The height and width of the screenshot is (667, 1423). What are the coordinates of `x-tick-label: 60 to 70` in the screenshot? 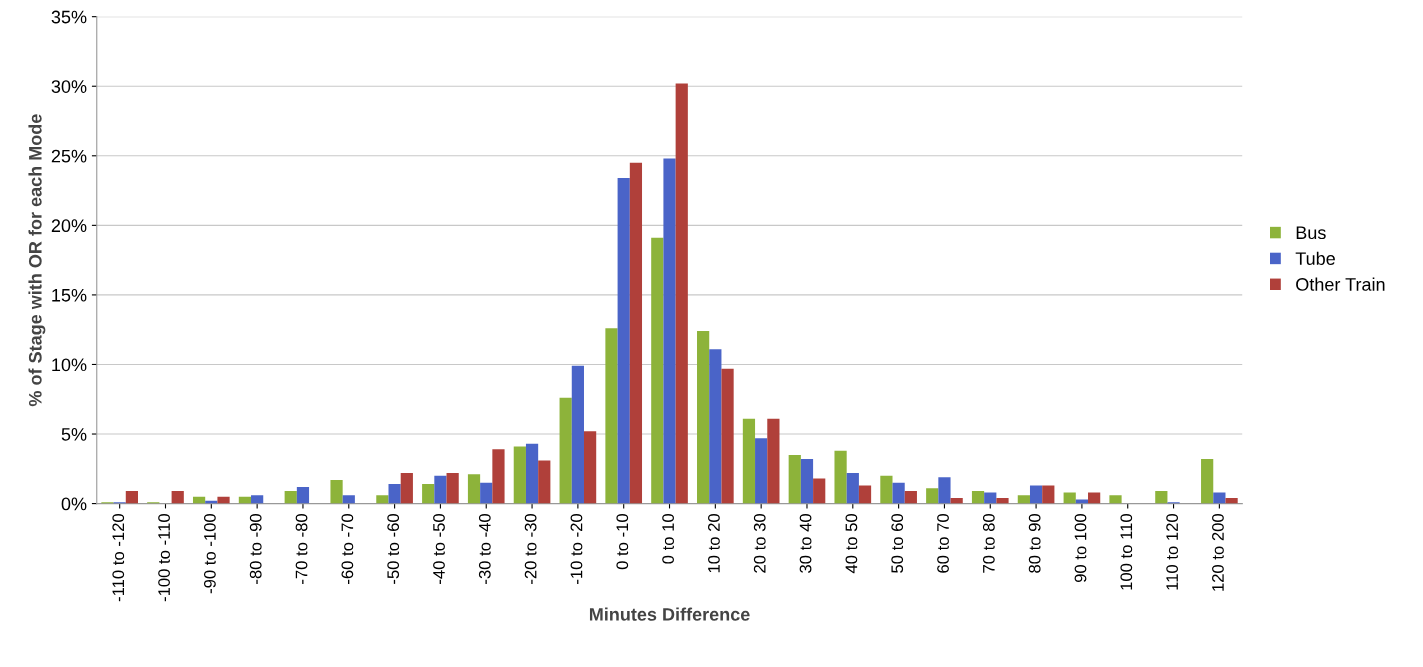 It's located at (943, 543).